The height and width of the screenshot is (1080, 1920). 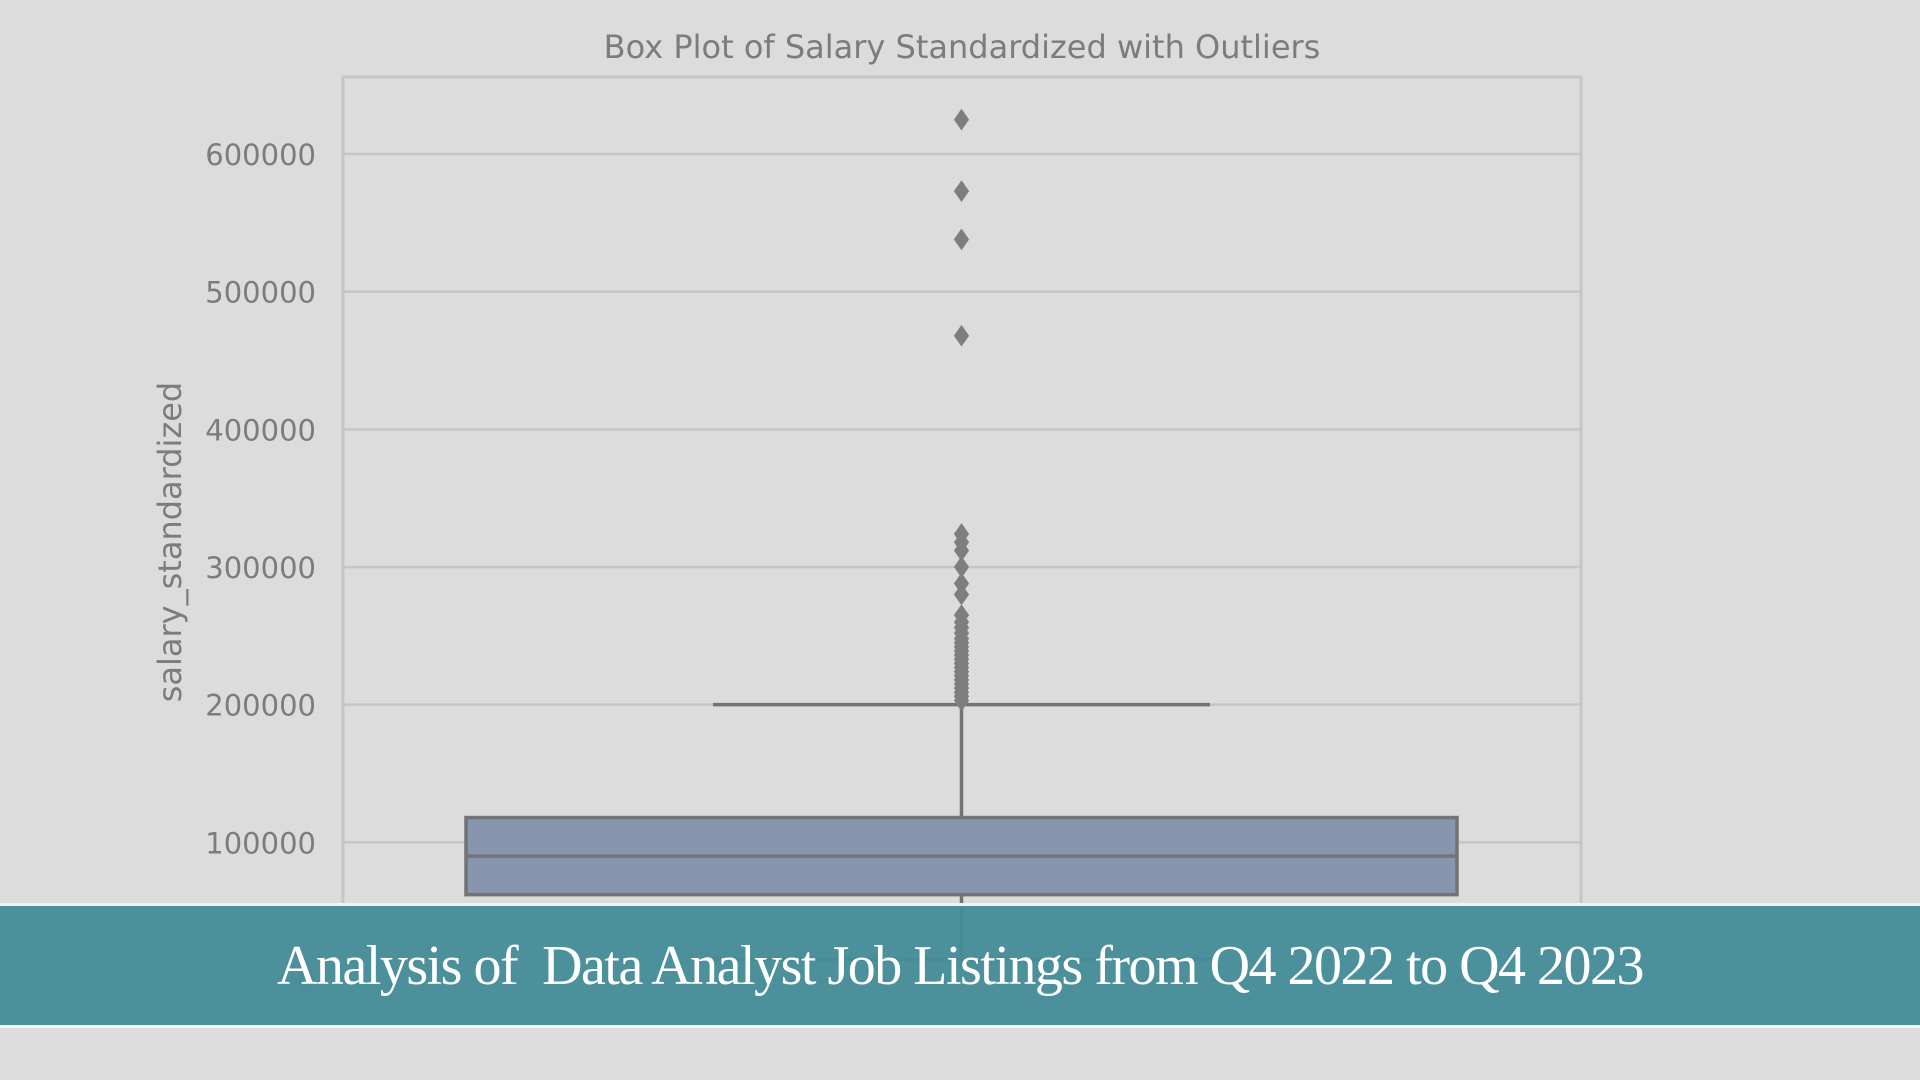 I want to click on outlier-points, so click(x=961, y=410).